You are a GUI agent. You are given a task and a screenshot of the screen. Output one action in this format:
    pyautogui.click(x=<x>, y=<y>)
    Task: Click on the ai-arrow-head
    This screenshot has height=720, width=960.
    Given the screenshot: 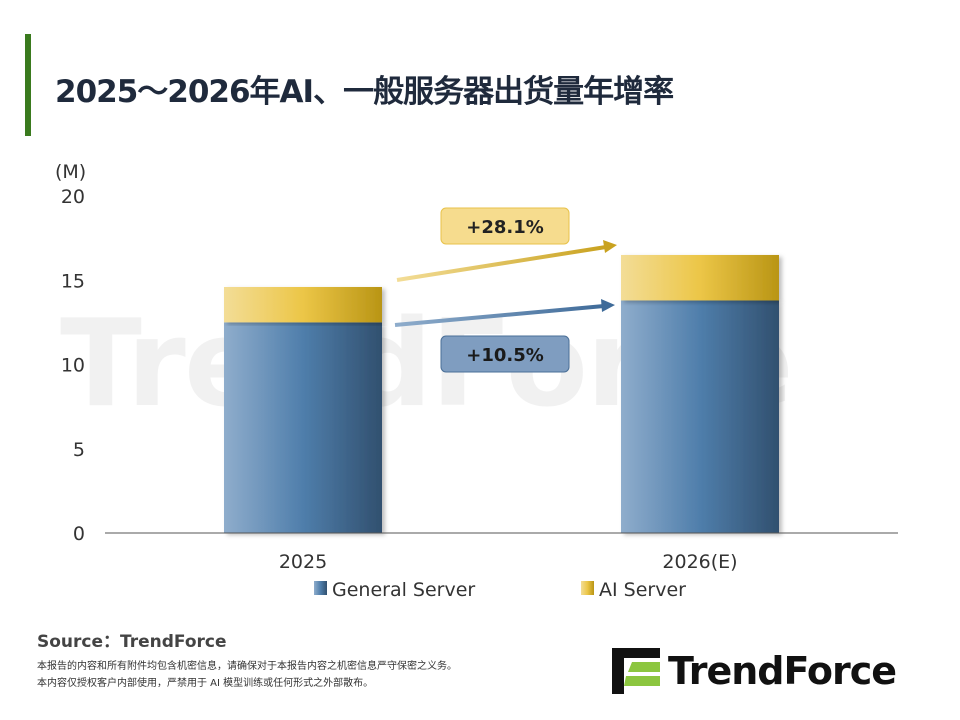 What is the action you would take?
    pyautogui.click(x=610, y=246)
    